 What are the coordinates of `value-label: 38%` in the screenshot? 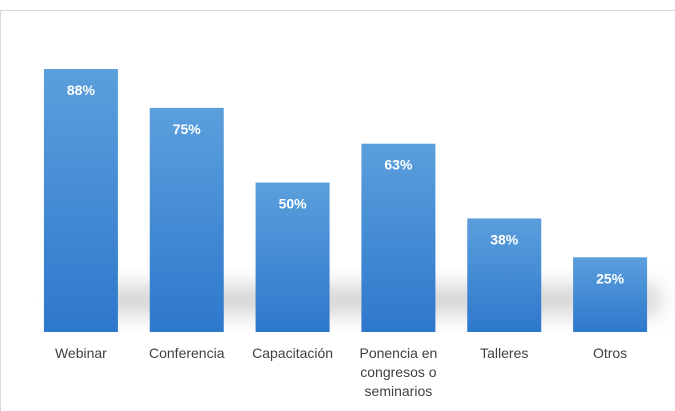 It's located at (504, 239).